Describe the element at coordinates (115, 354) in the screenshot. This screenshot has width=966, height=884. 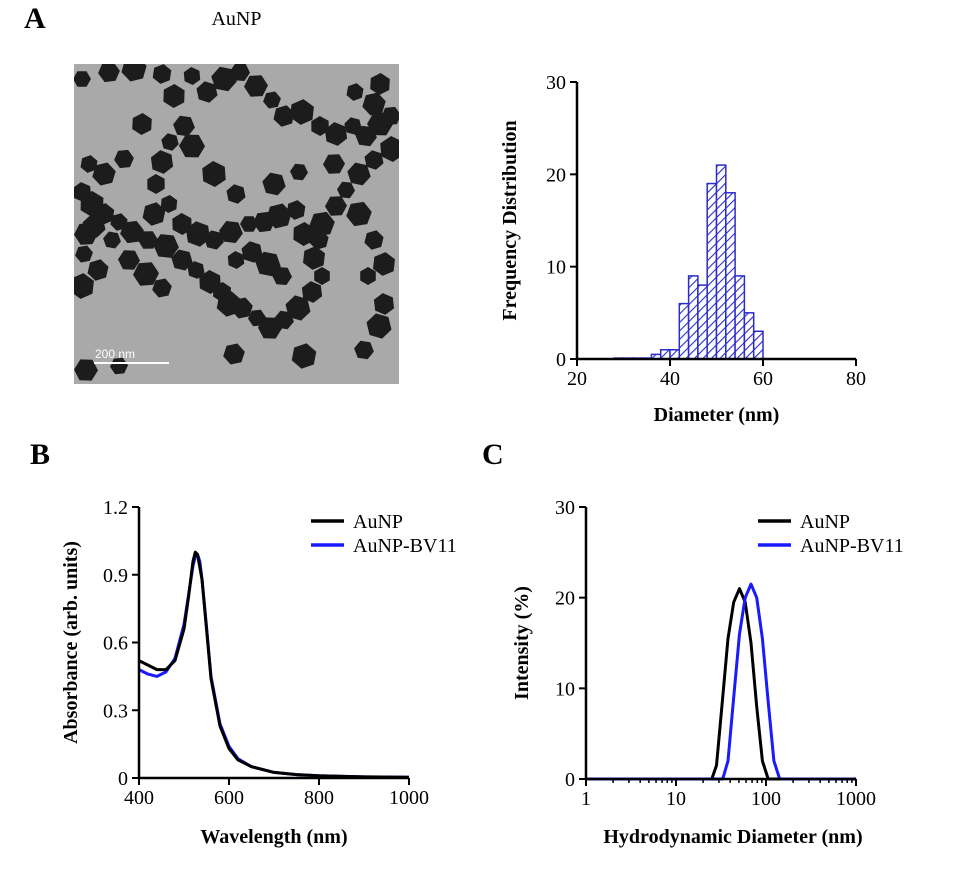
I see `scale-bar-label: 200 nm` at that location.